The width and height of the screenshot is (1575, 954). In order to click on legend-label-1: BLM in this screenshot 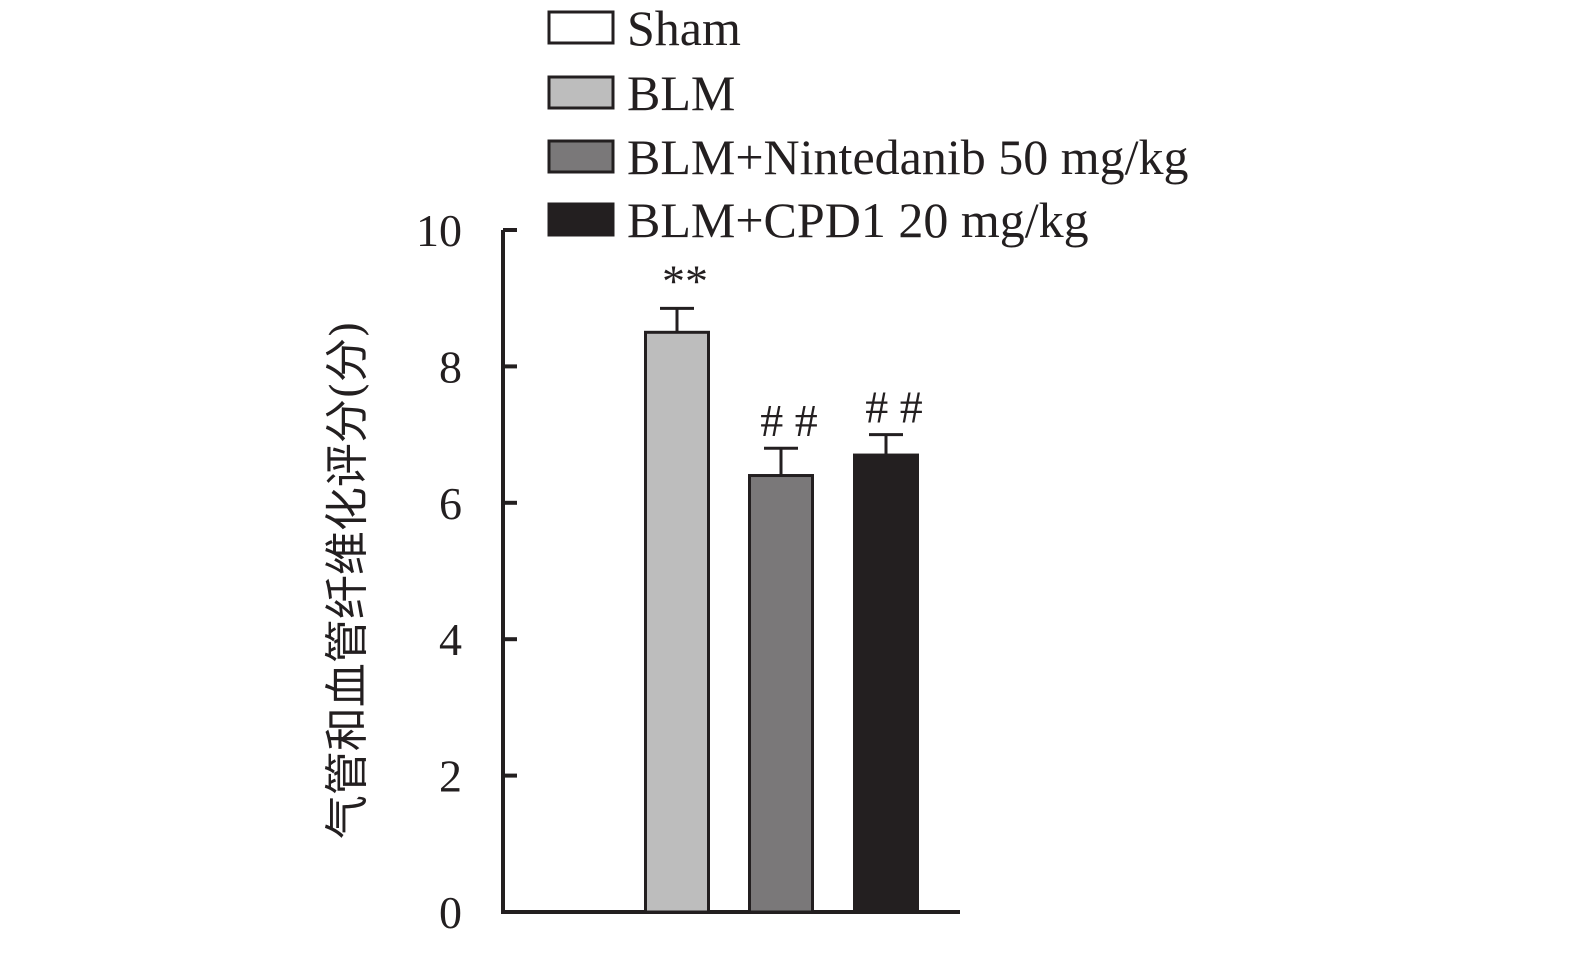, I will do `click(681, 93)`.